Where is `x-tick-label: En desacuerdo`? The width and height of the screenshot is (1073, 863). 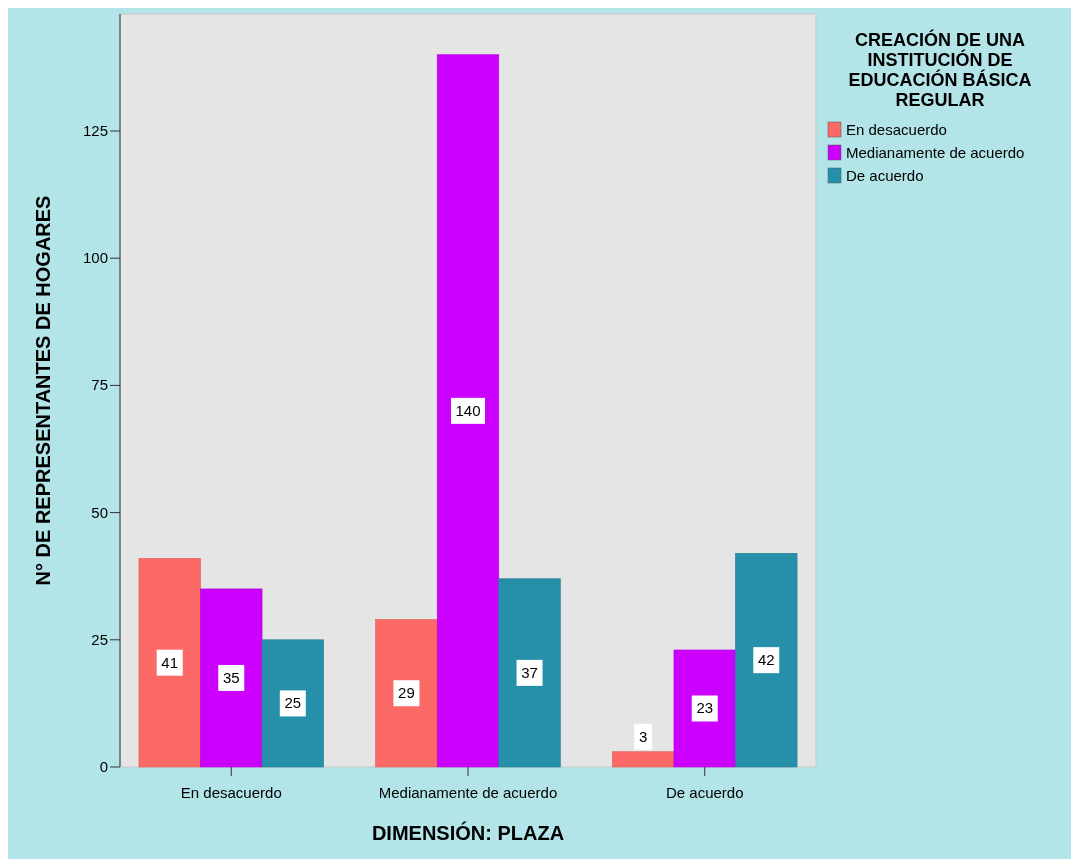
x-tick-label: En desacuerdo is located at coordinates (231, 792).